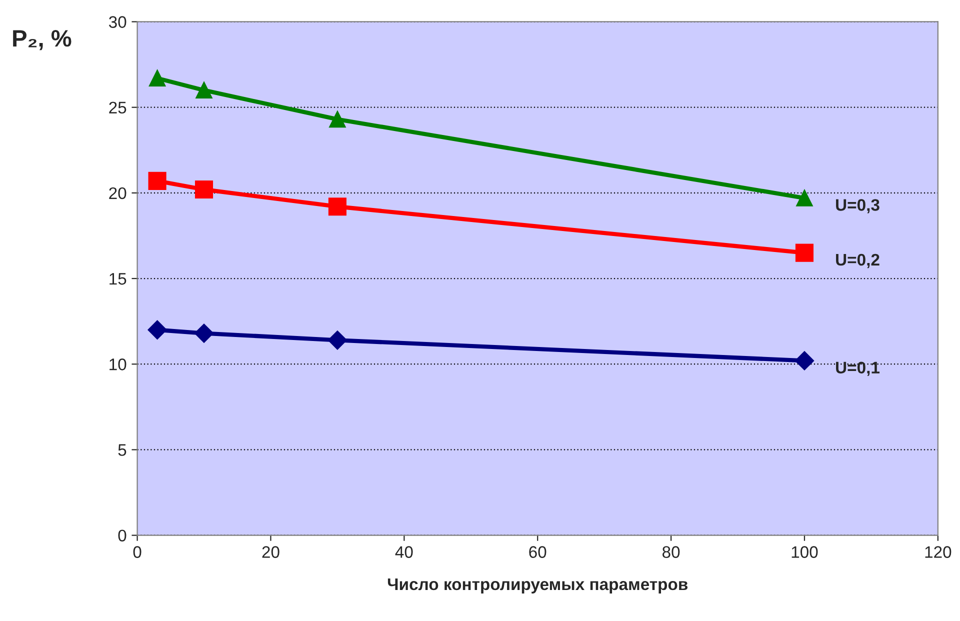 The height and width of the screenshot is (621, 960). Describe the element at coordinates (118, 279) in the screenshot. I see `y-tick-label: 15` at that location.